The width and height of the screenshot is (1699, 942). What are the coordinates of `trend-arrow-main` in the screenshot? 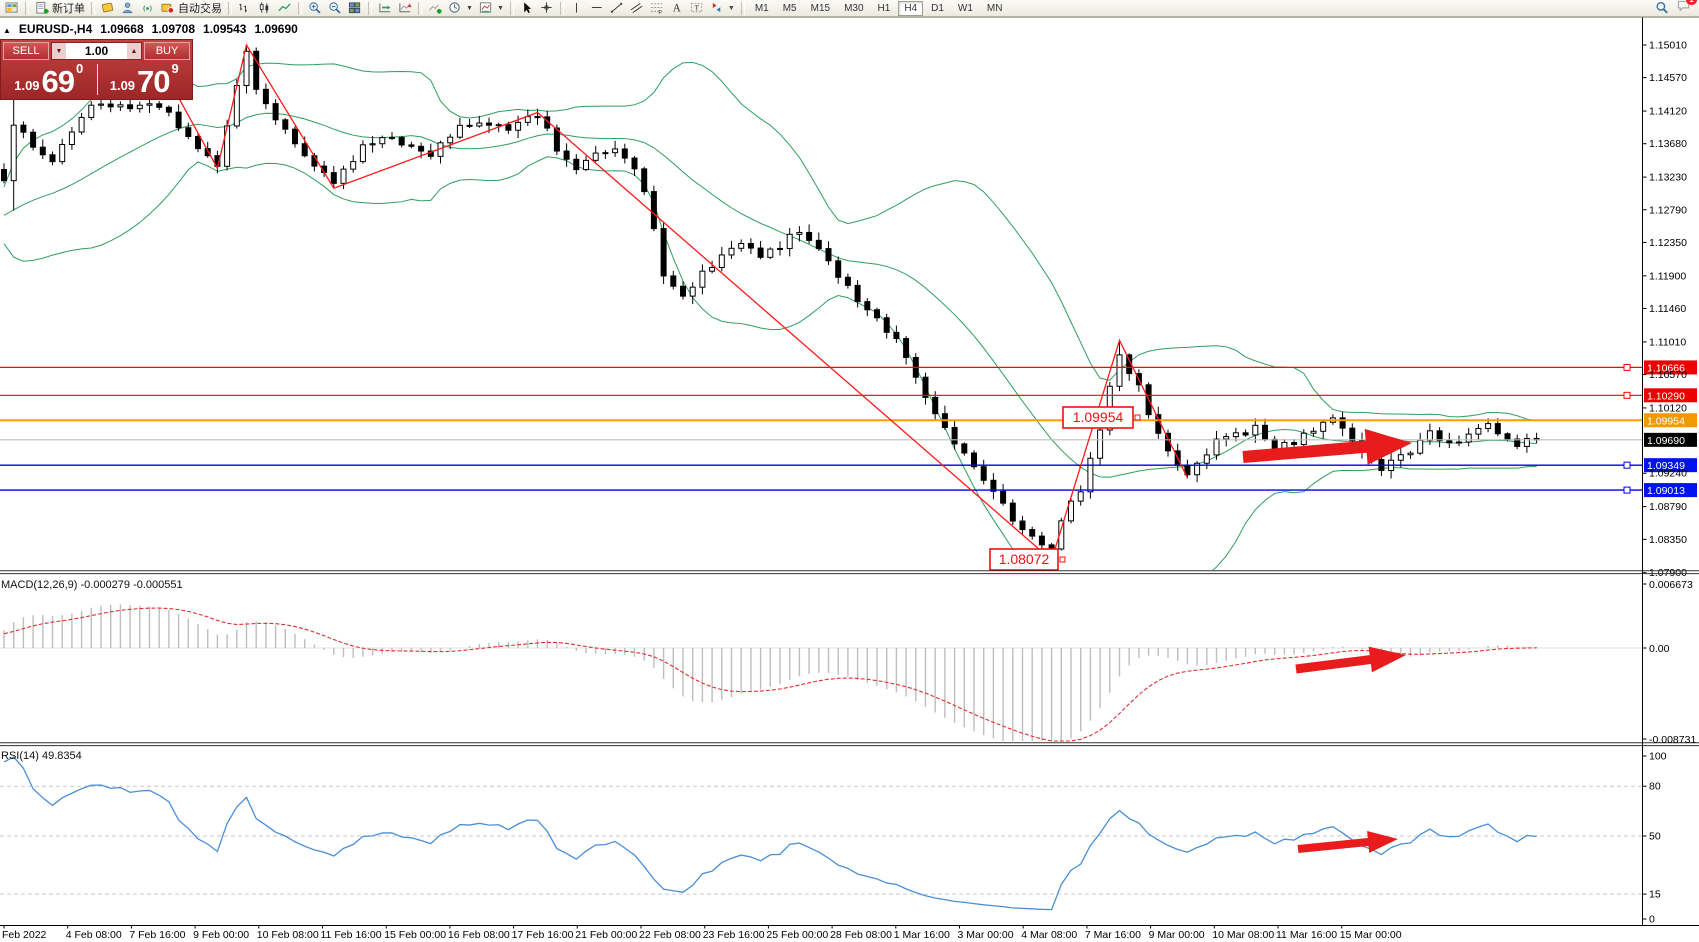 It's located at (1327, 446).